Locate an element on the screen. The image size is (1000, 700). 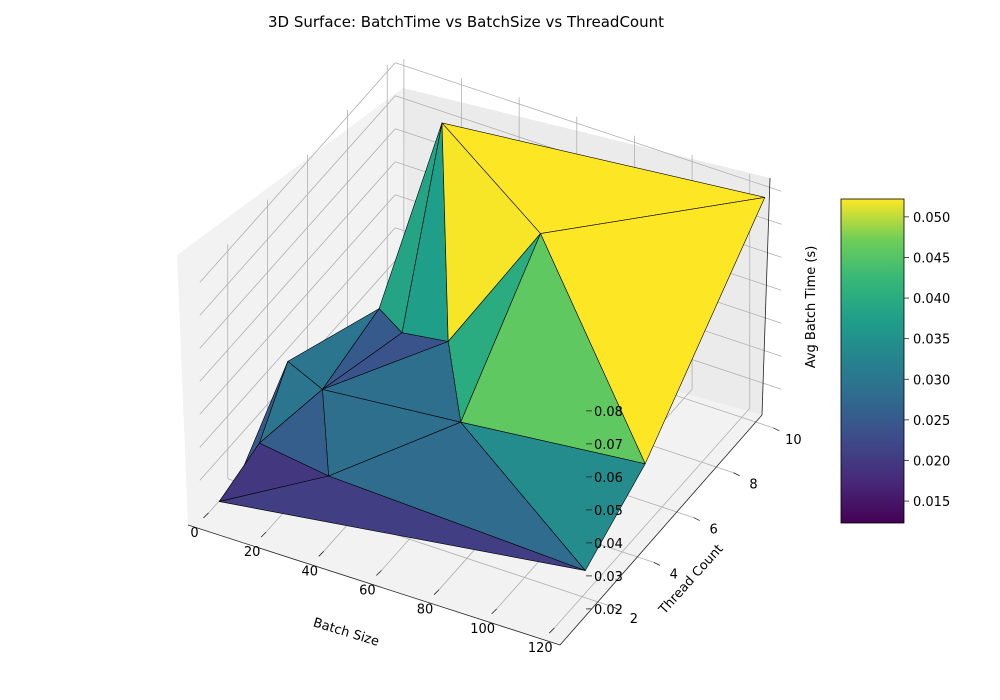
x-tick-label: 20 is located at coordinates (252, 552).